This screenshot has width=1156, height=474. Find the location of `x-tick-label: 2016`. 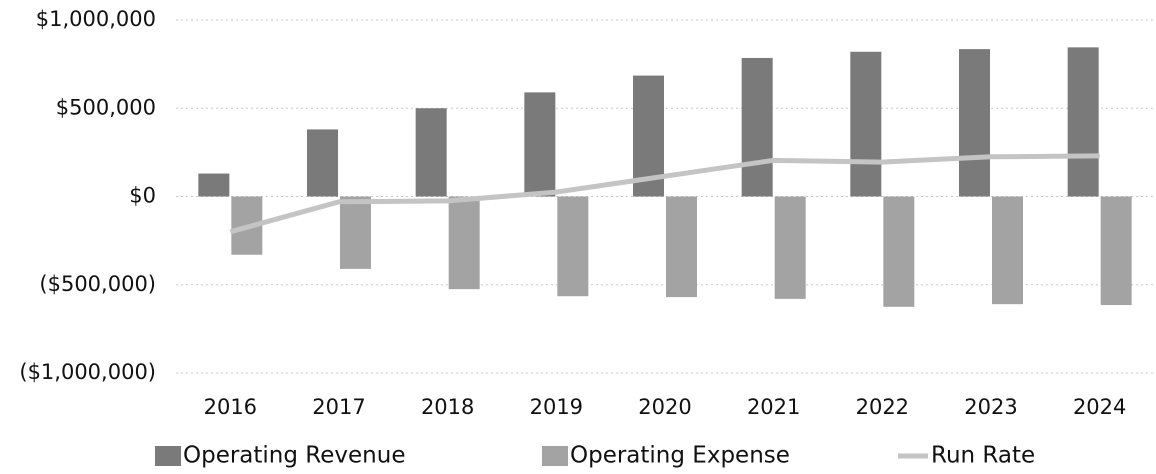

x-tick-label: 2016 is located at coordinates (230, 407).